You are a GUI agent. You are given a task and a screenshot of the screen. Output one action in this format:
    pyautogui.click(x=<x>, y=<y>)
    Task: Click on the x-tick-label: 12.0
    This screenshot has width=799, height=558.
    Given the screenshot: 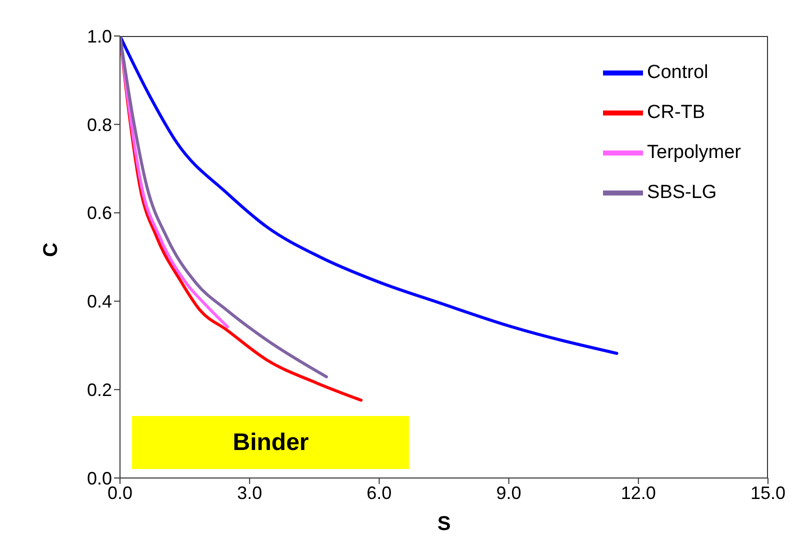 What is the action you would take?
    pyautogui.click(x=638, y=492)
    